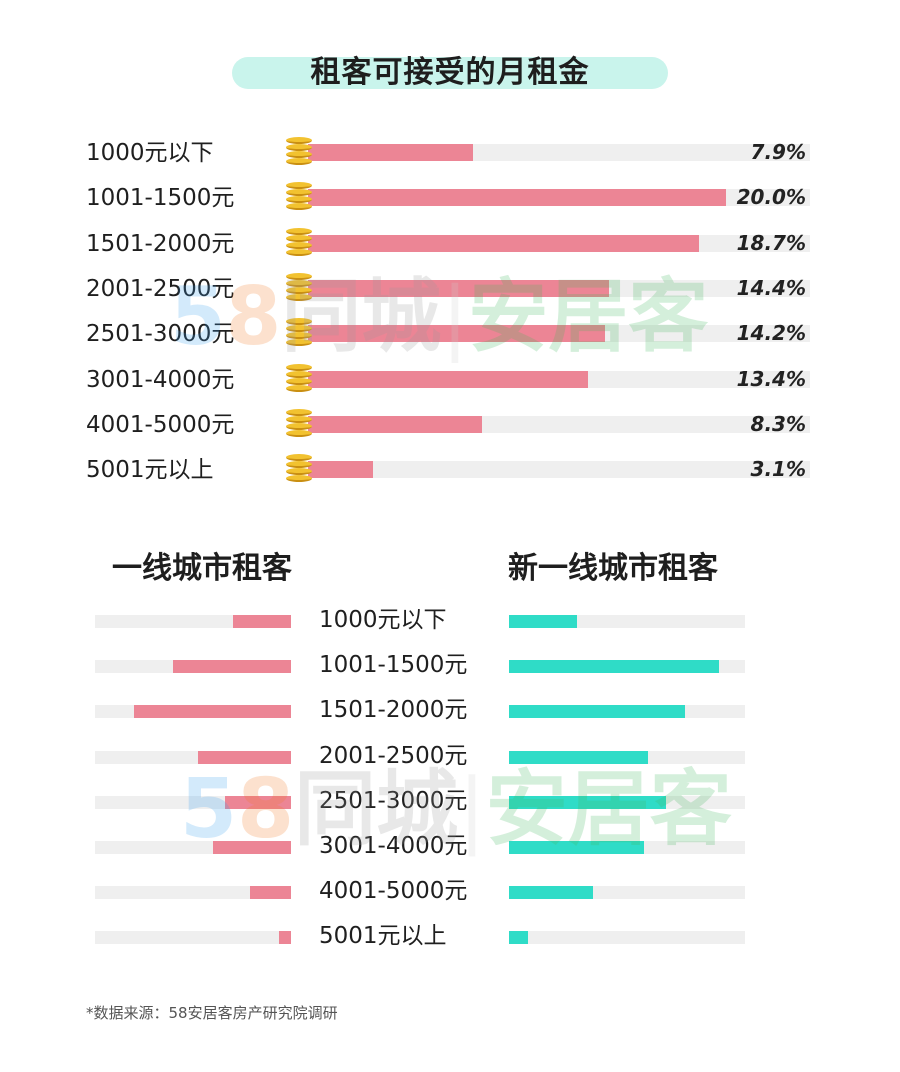 This screenshot has height=1072, width=900. What do you see at coordinates (439, 310) in the screenshot?
I see `watermark-logo: 58同城|安居客` at bounding box center [439, 310].